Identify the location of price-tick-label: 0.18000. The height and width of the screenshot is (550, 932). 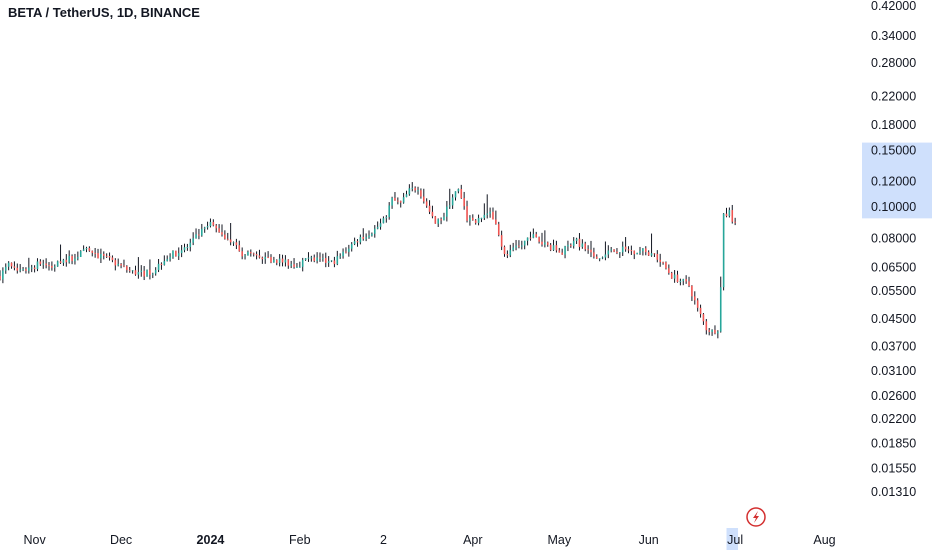
(893, 125).